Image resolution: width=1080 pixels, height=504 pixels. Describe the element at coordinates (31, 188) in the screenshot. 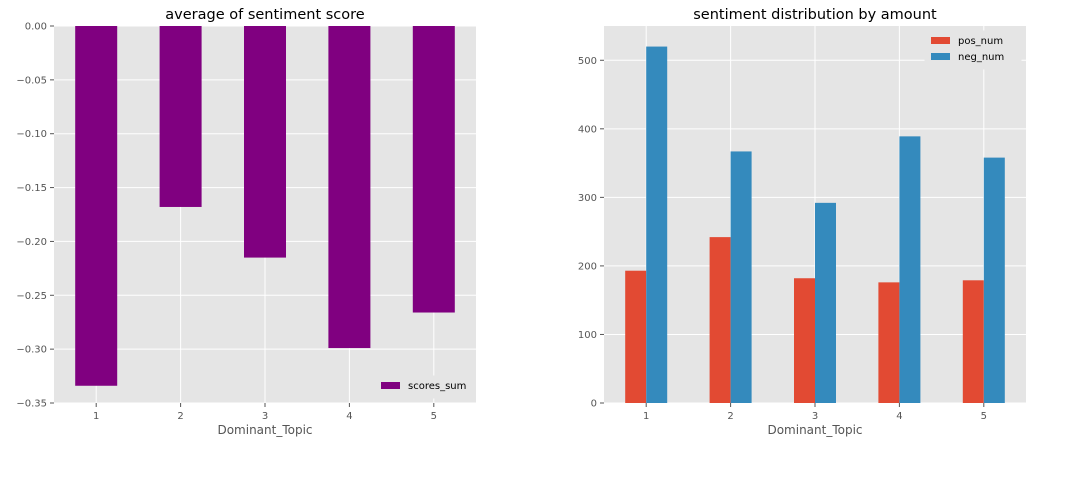

I see `y-tick-label: −0.15` at that location.